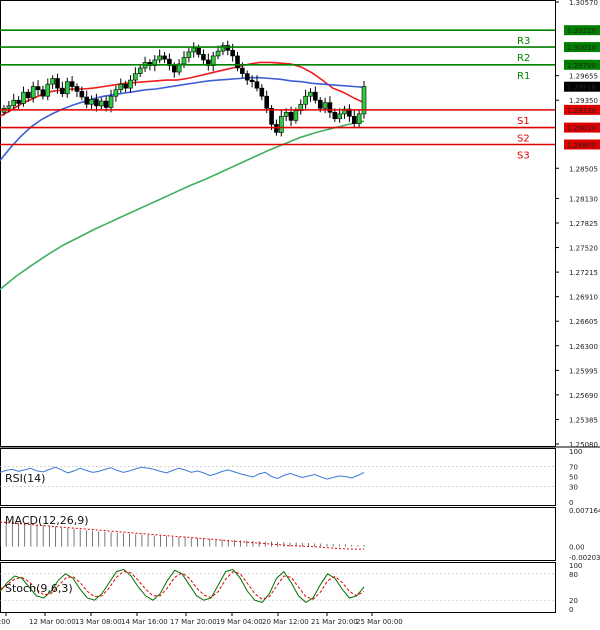 The image size is (600, 630). I want to click on level-value-s2: 1.29010, so click(581, 129).